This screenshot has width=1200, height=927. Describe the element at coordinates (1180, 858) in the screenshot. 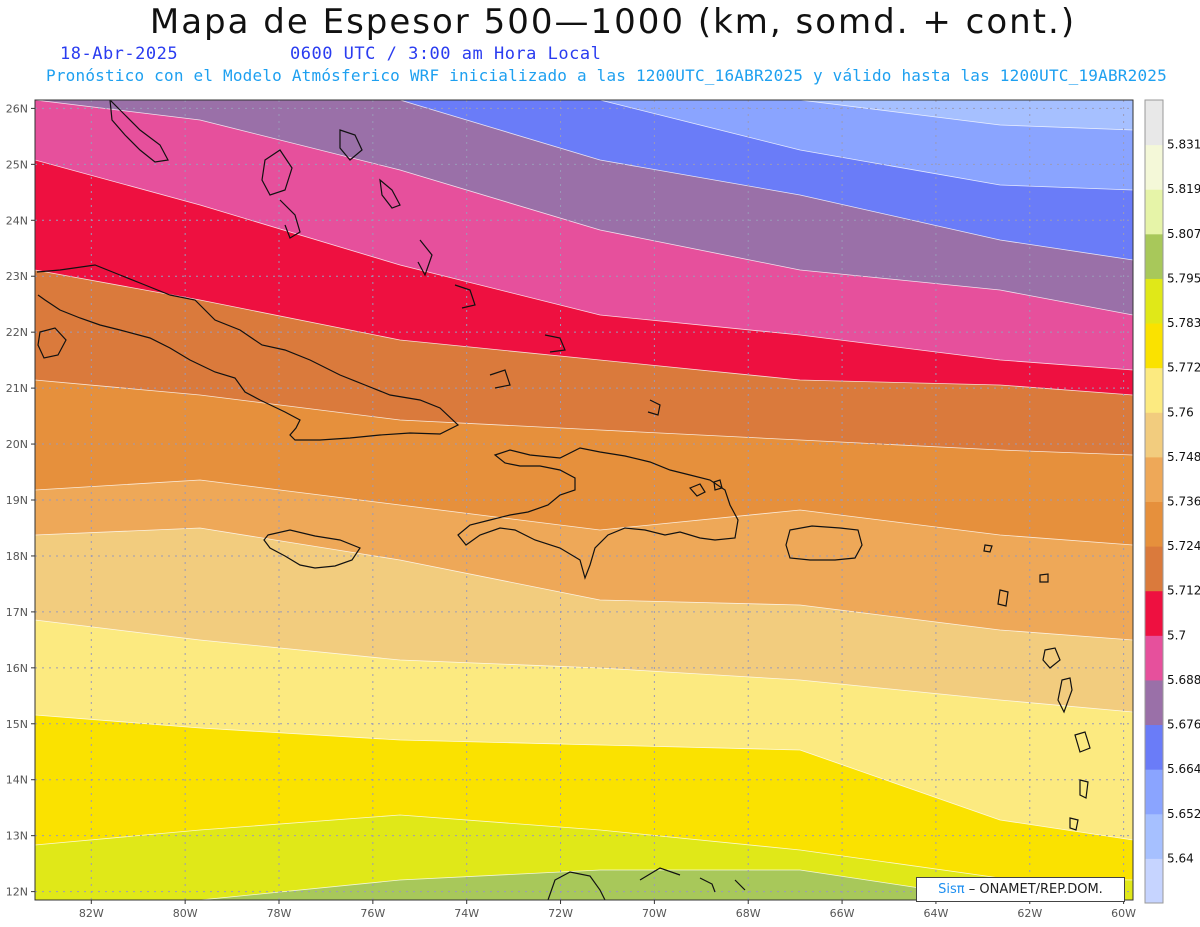

I see `colorbar-label: 5.64` at that location.